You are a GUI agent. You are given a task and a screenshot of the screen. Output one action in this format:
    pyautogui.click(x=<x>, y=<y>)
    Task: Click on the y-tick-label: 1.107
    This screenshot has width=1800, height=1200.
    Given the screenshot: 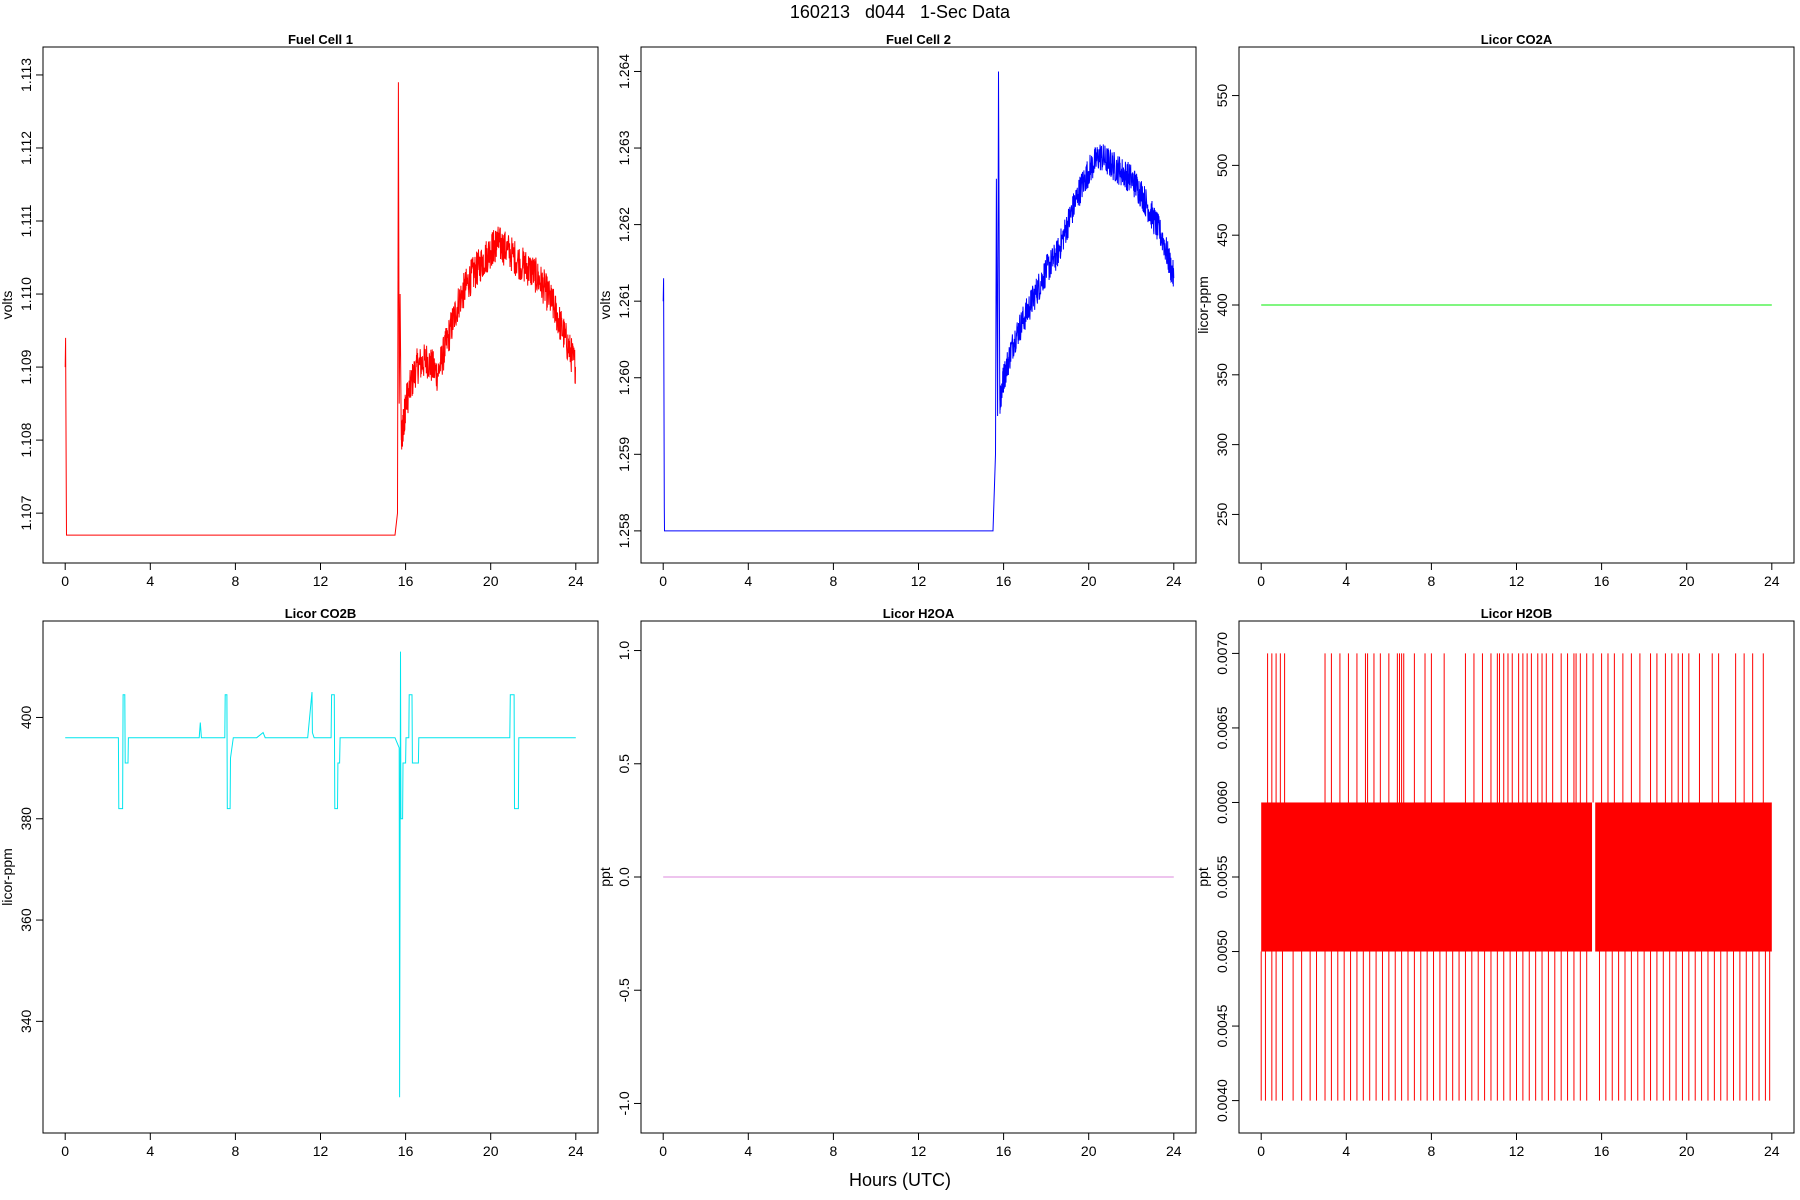 What is the action you would take?
    pyautogui.click(x=26, y=512)
    